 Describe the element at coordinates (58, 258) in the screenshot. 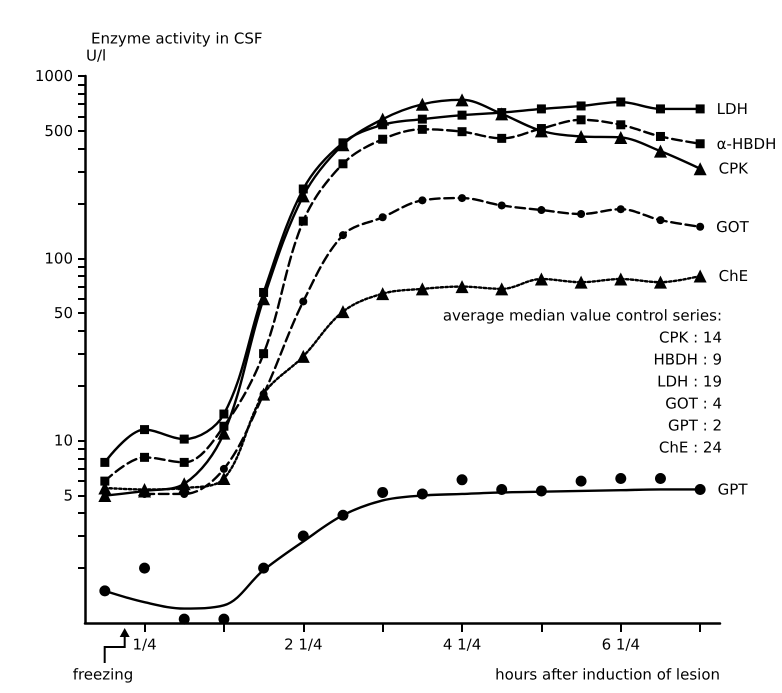

I see `y-tick-label: 100` at that location.